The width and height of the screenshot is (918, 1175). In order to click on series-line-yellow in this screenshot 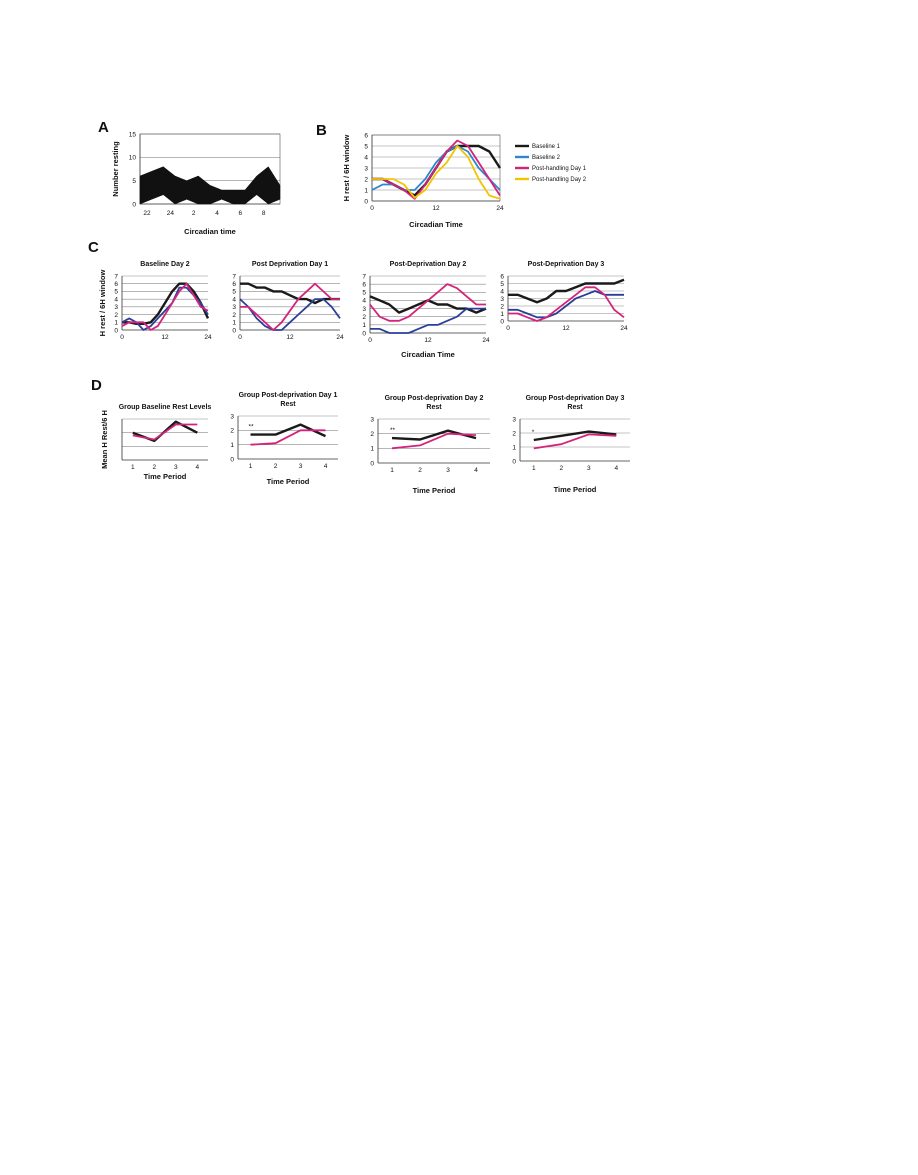, I will do `click(436, 172)`.